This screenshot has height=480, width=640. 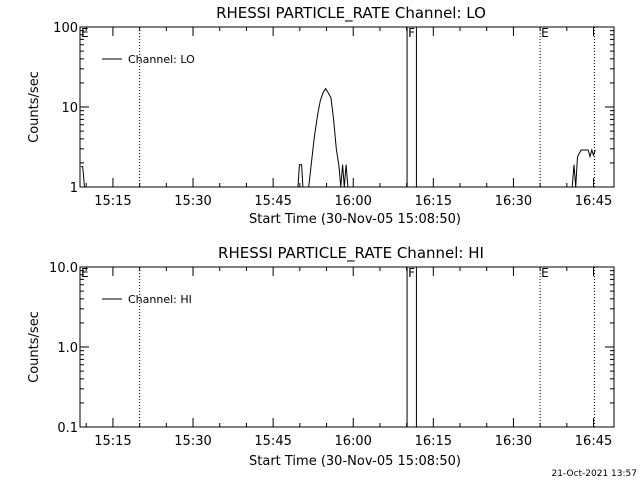 What do you see at coordinates (351, 13) in the screenshot?
I see `chart-title: RHESSI PARTICLE_RATE Channel: LO` at bounding box center [351, 13].